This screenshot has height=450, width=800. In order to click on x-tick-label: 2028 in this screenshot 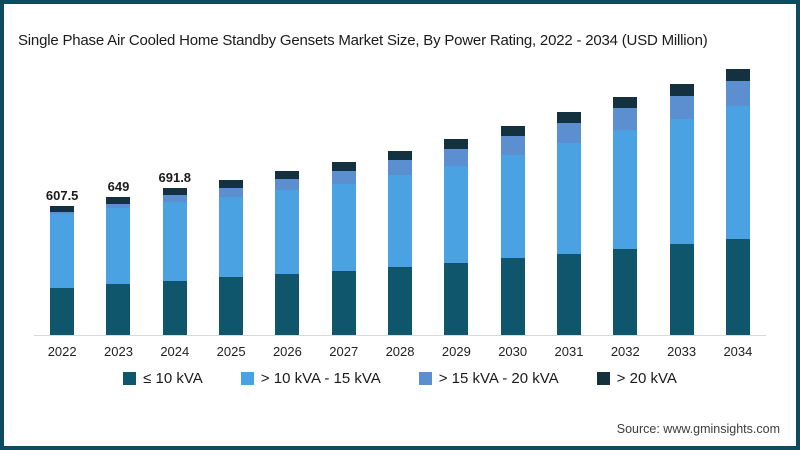, I will do `click(400, 351)`.